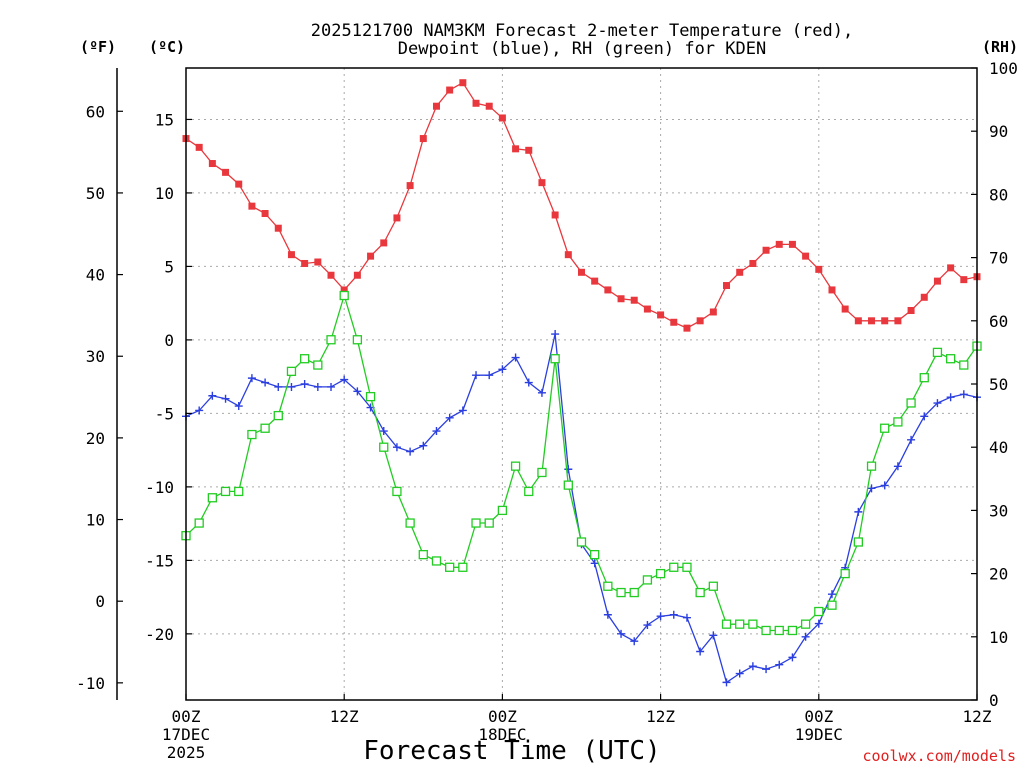 This screenshot has height=768, width=1024. Describe the element at coordinates (159, 634) in the screenshot. I see `celsius-tick-label: -20` at that location.